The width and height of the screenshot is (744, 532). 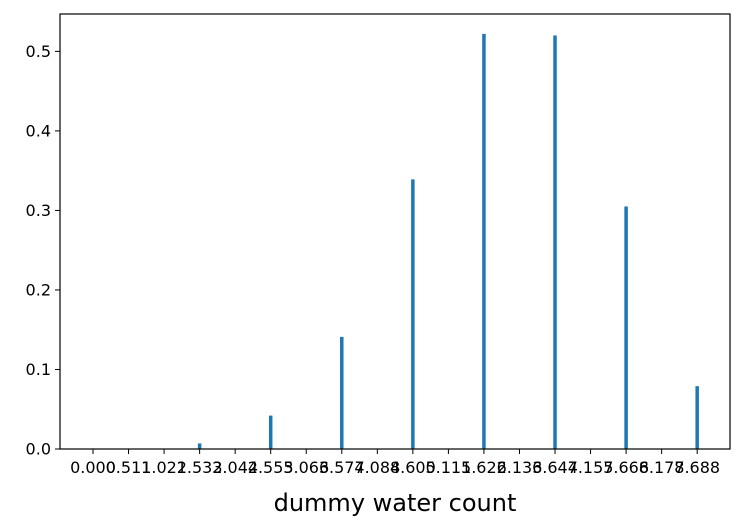 I want to click on x-tick-label-6: 3.066, so click(x=306, y=467).